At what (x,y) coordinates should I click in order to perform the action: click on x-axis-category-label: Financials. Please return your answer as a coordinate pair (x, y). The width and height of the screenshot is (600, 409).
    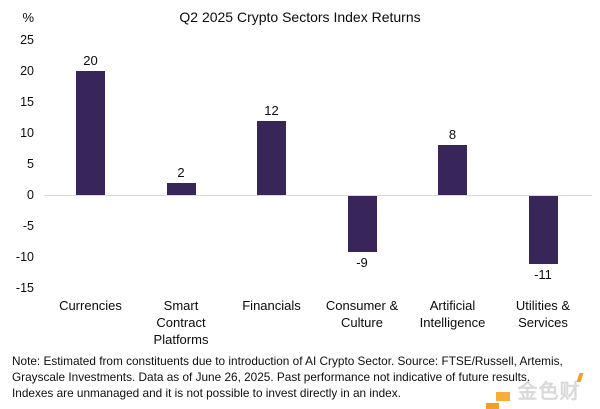
    Looking at the image, I should click on (272, 305).